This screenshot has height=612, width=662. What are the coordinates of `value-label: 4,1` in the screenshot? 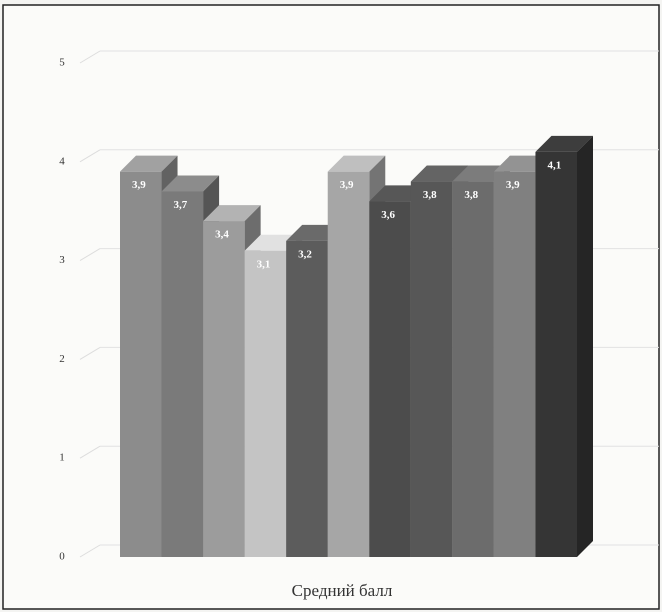 It's located at (554, 165).